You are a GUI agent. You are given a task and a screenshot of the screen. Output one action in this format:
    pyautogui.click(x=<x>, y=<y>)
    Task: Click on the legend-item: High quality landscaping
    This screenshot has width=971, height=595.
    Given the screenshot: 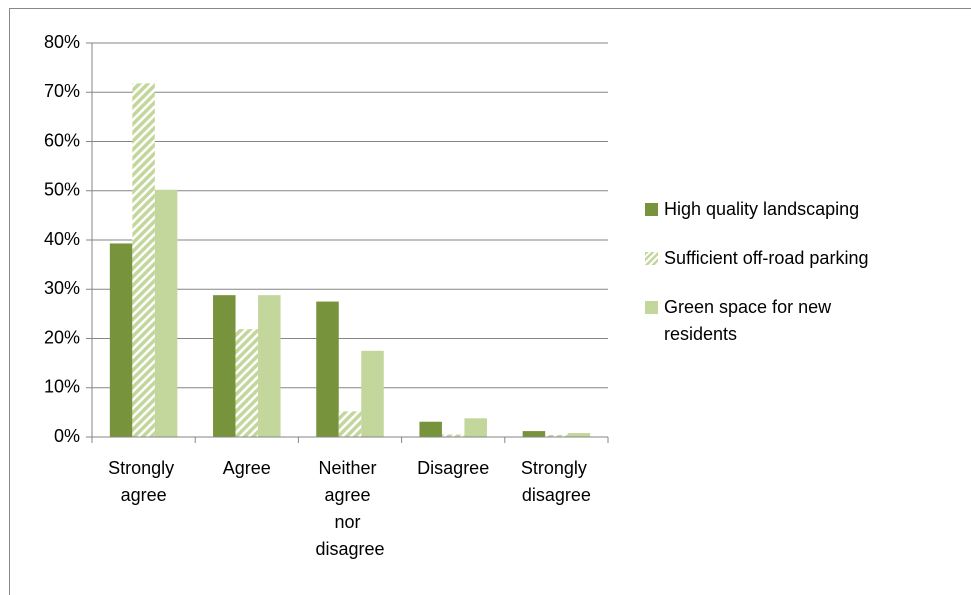 What is the action you would take?
    pyautogui.click(x=805, y=209)
    